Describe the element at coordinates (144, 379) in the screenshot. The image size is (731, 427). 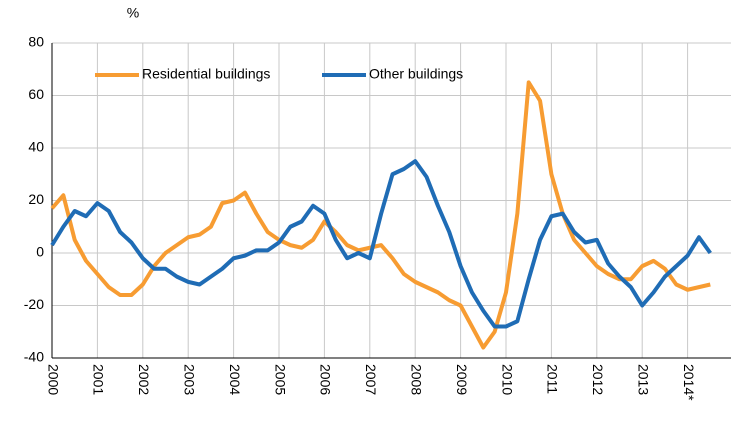
I see `x-tick-label: 2002` at that location.